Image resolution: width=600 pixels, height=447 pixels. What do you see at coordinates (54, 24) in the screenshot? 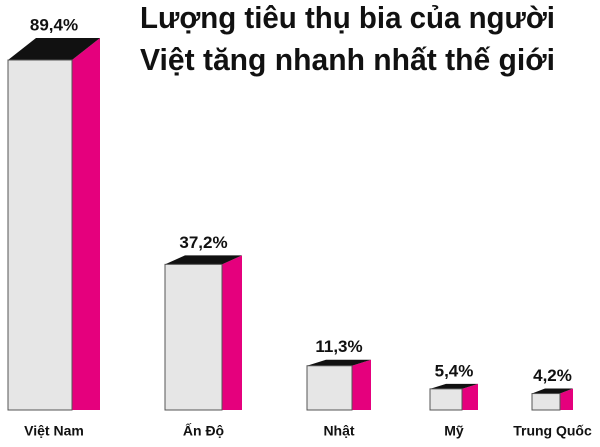
I see `value-label: 89,4%` at bounding box center [54, 24].